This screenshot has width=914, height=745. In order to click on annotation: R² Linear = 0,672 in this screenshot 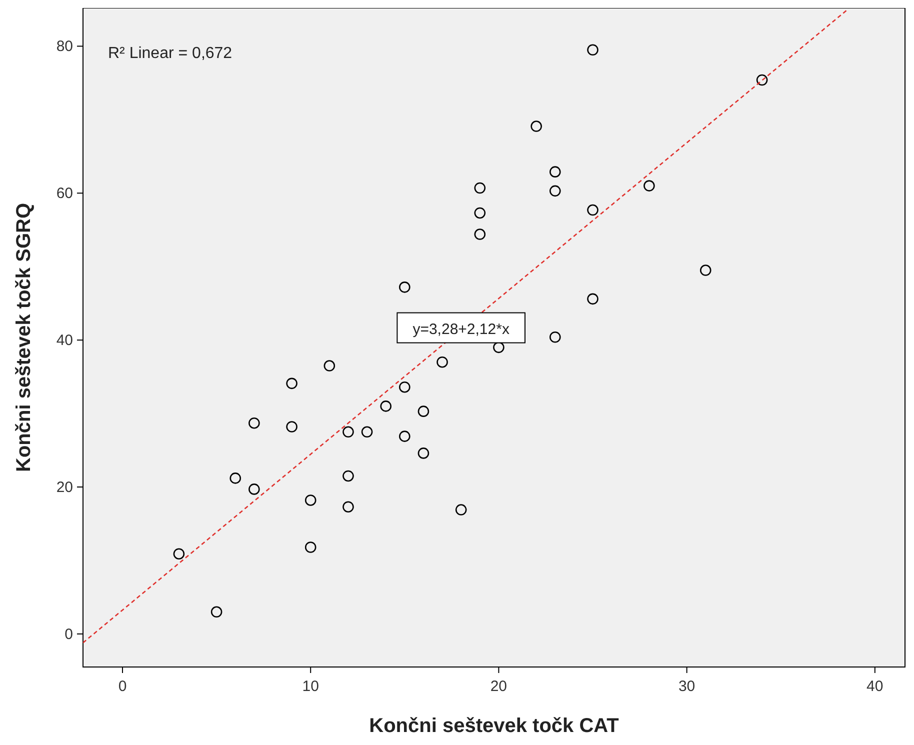, I will do `click(170, 53)`.